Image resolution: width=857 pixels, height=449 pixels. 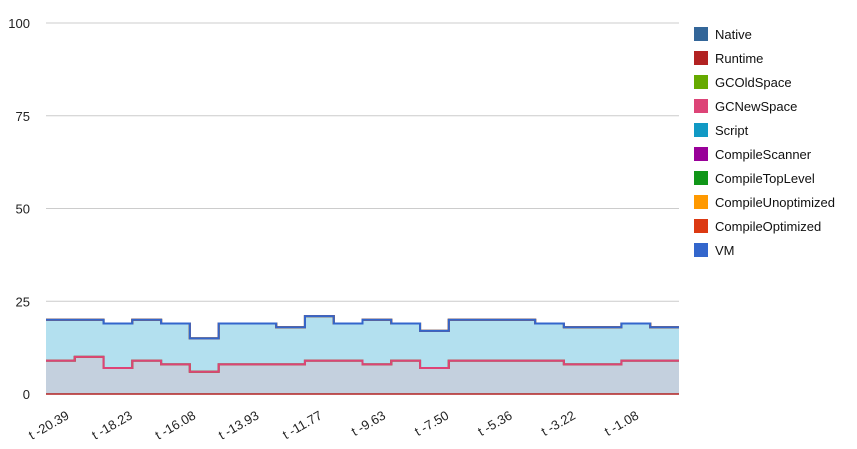 What do you see at coordinates (774, 34) in the screenshot?
I see `legend-item-native: Native` at bounding box center [774, 34].